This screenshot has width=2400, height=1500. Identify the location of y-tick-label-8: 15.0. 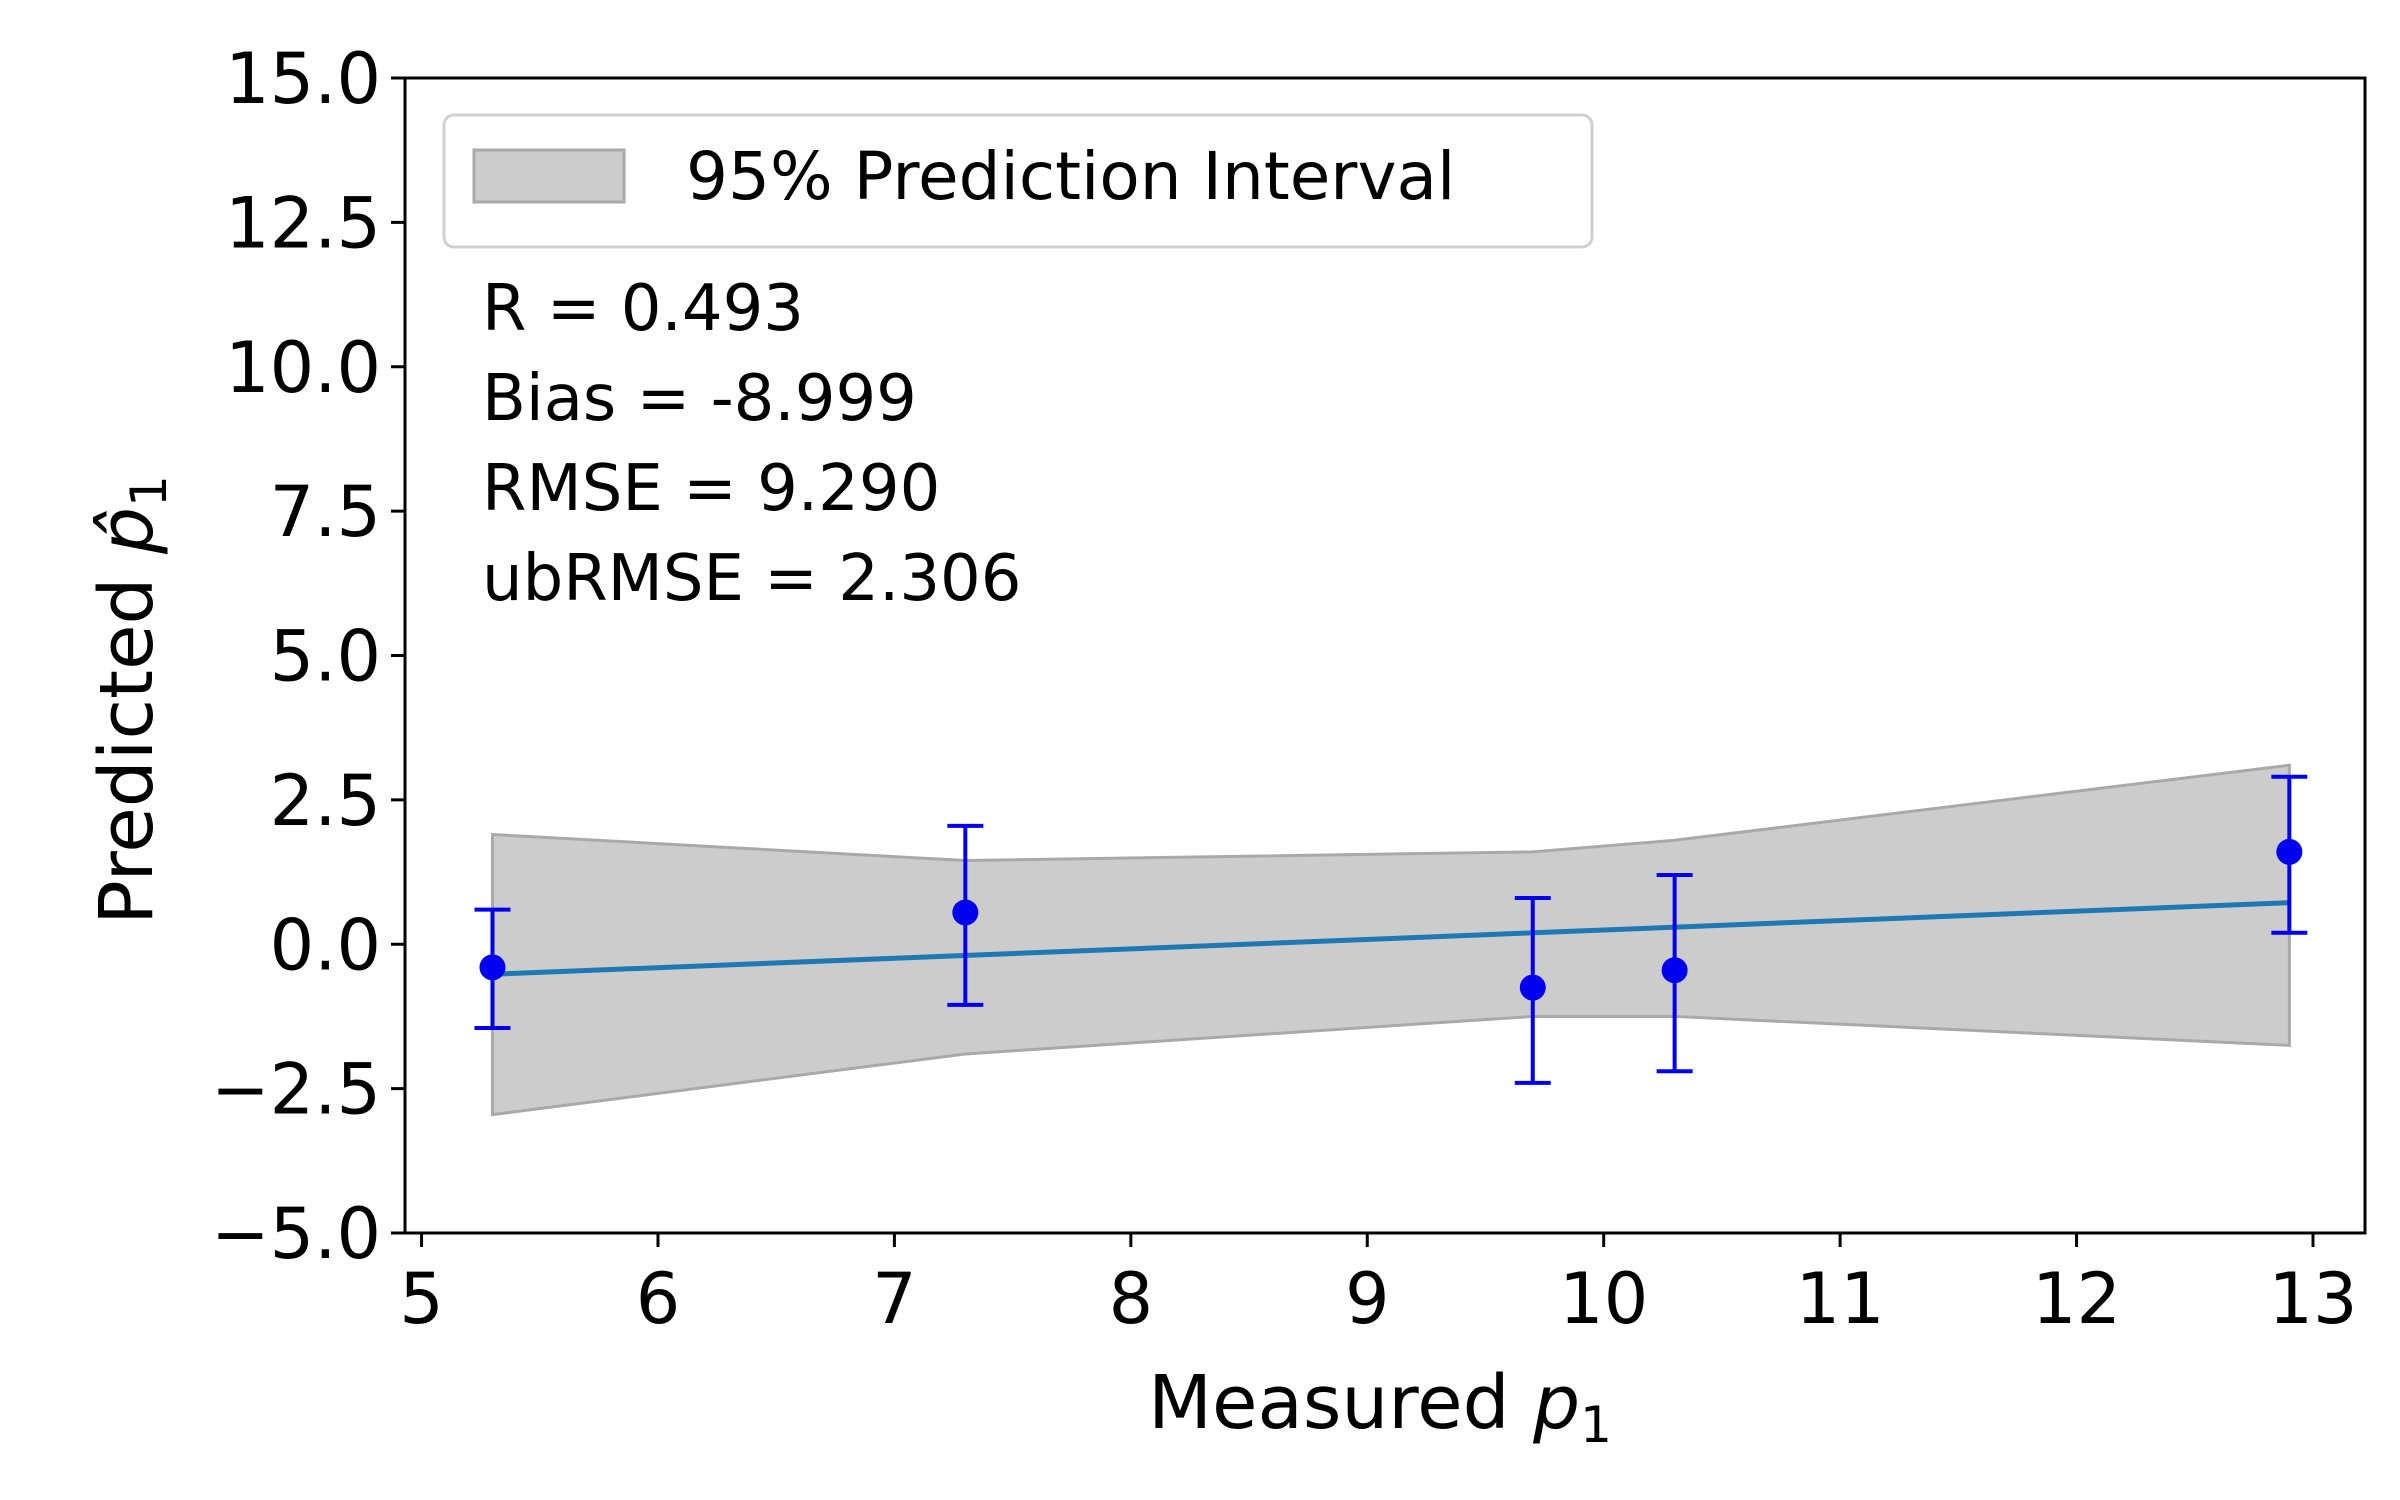
(303, 79).